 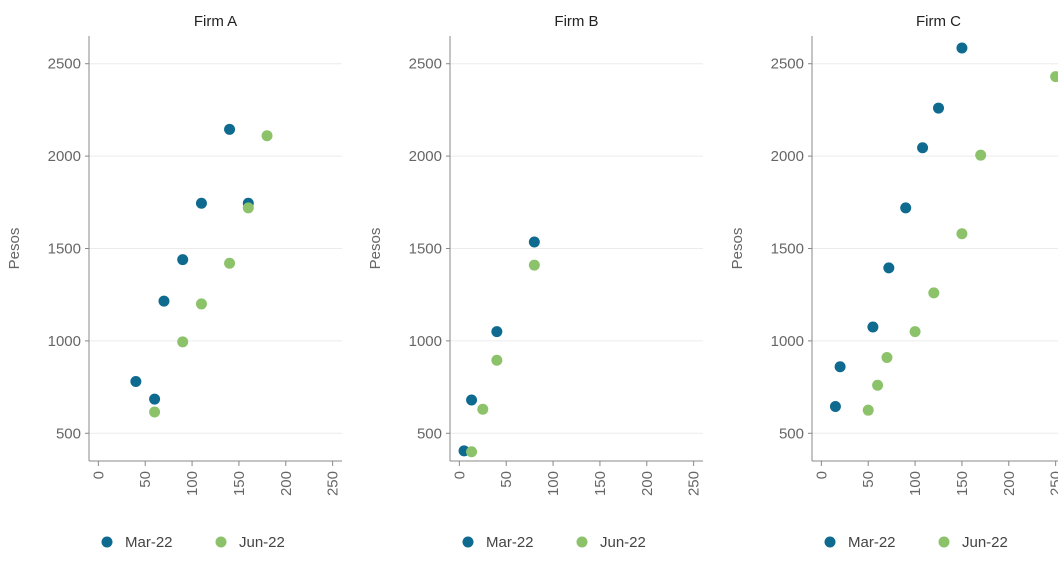 What do you see at coordinates (938, 21) in the screenshot?
I see `panel-title: Firm C` at bounding box center [938, 21].